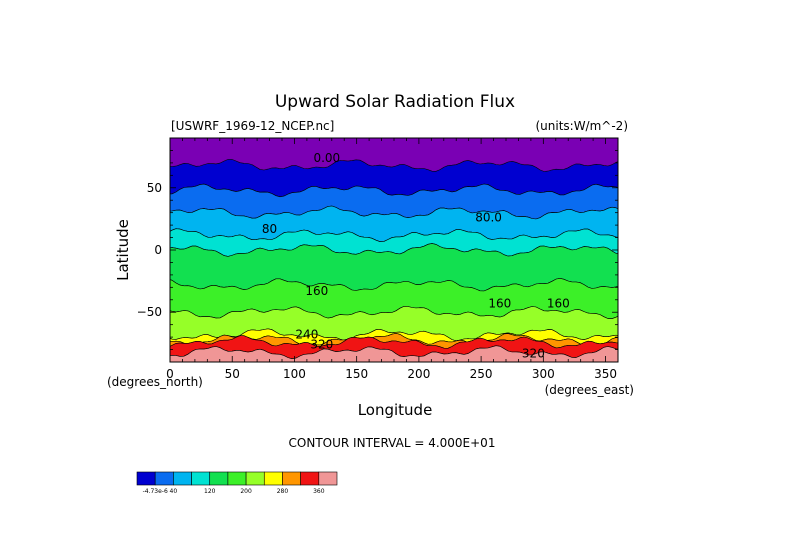  I want to click on colorbar-label: 200, so click(246, 491).